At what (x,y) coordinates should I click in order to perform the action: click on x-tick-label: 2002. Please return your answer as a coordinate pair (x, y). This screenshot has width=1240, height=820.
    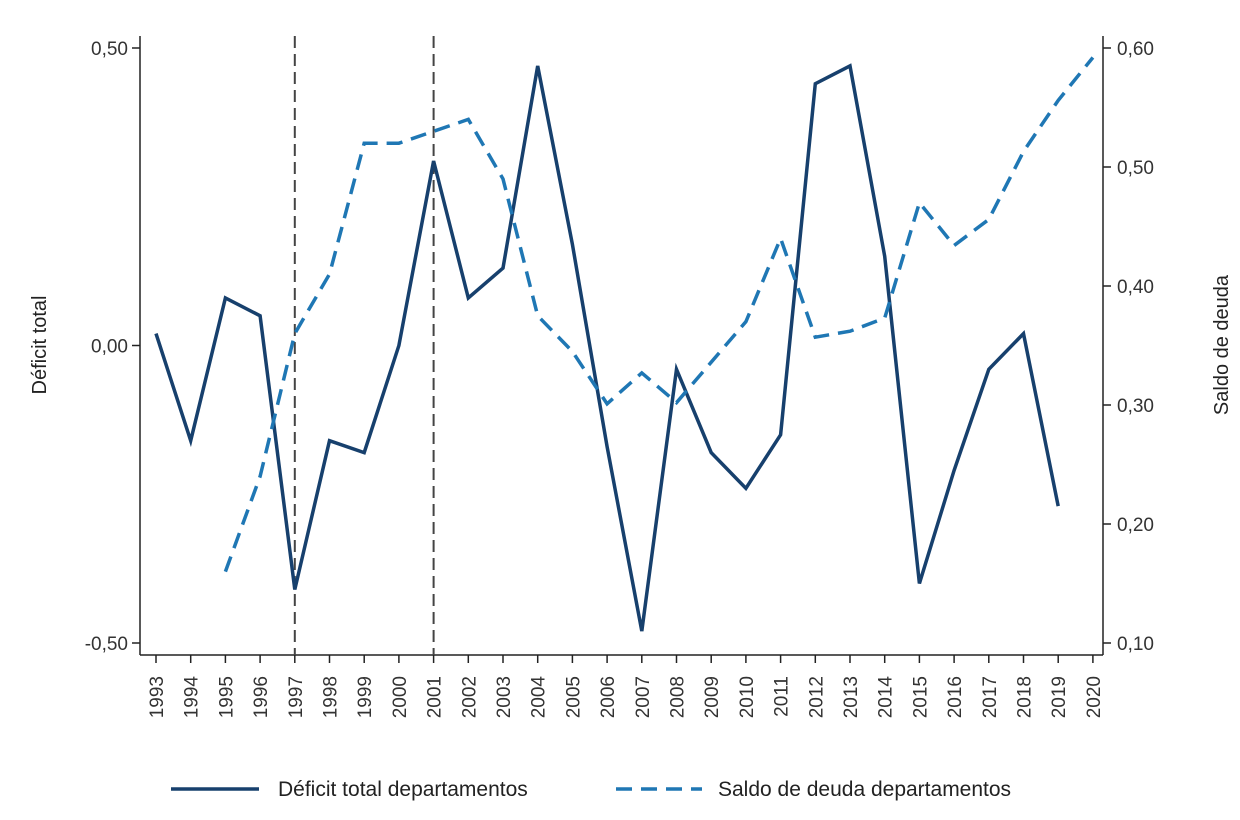
    Looking at the image, I should click on (469, 697).